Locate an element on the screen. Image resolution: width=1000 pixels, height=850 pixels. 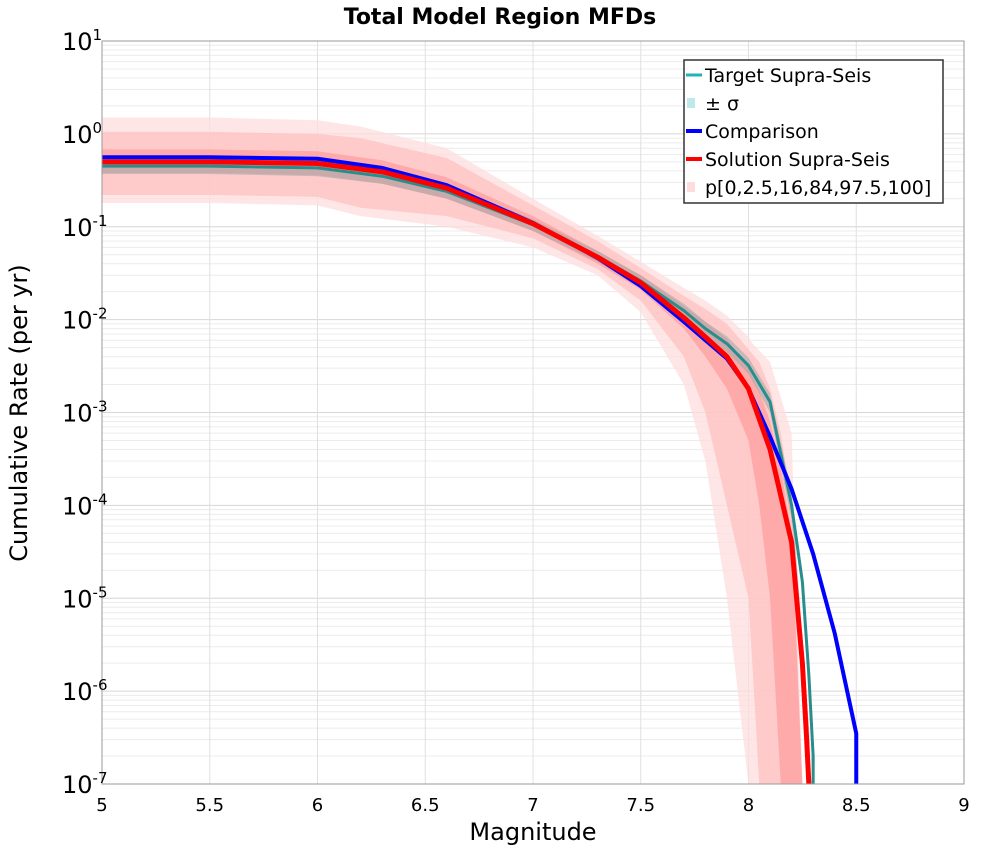
y-tick-label: 10⁻⁶ is located at coordinates (85, 691).